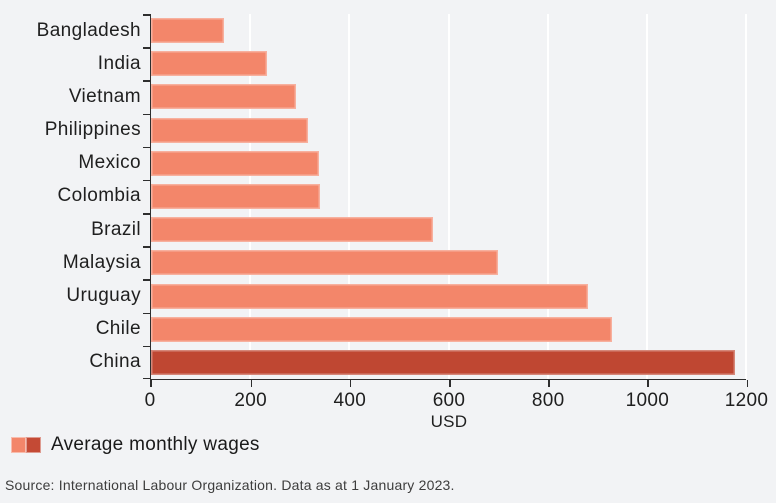  I want to click on x-axis-title: USD, so click(449, 421).